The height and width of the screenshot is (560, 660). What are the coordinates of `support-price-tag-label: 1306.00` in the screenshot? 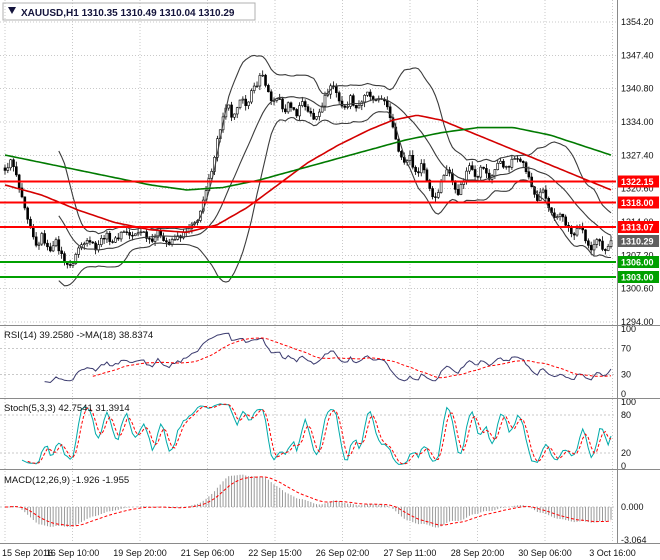 It's located at (637, 263).